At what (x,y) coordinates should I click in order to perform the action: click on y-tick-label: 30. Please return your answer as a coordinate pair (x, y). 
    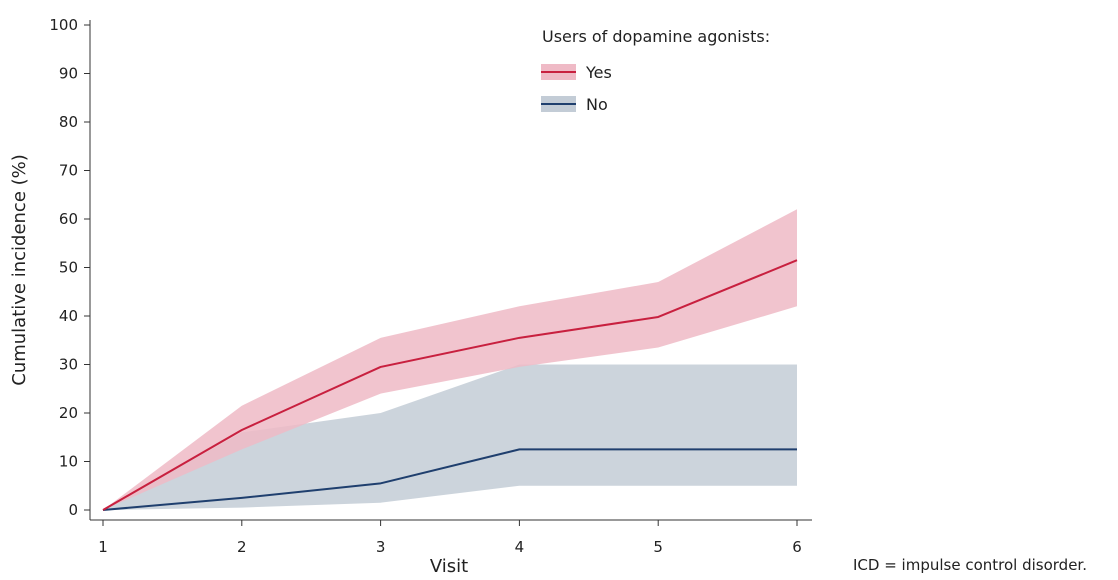
    Looking at the image, I should click on (68, 365).